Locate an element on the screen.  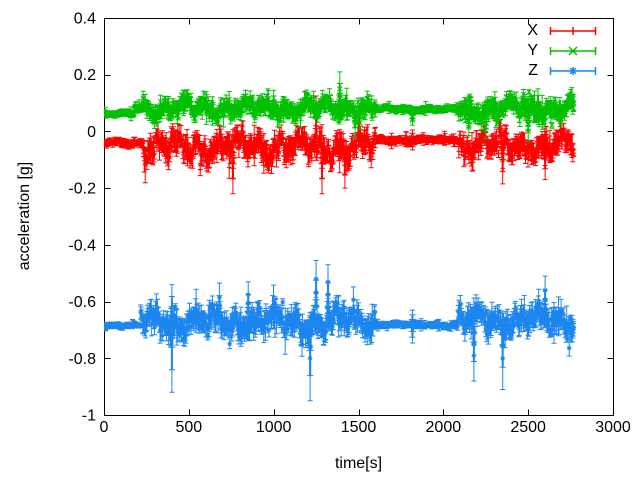
svg-text: -0.2 is located at coordinates (82, 189).